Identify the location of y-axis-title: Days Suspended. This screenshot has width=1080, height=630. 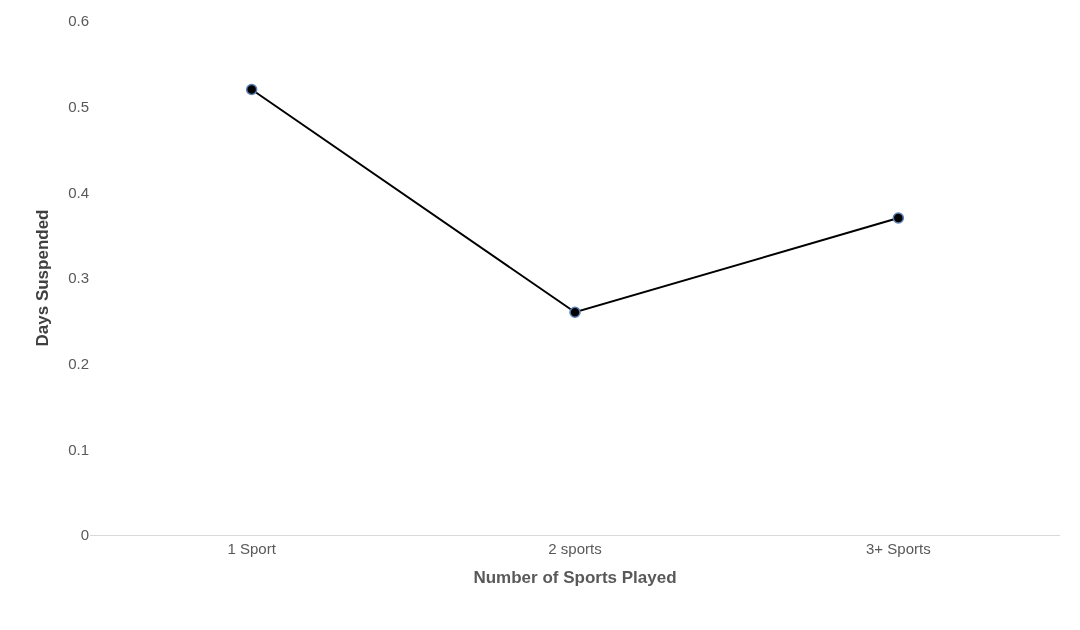
(42, 278).